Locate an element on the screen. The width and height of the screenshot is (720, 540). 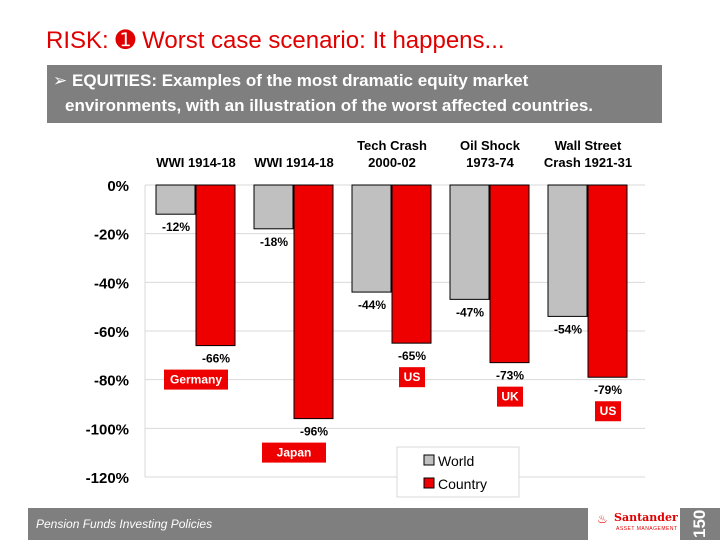
legend-label: Country is located at coordinates (462, 484).